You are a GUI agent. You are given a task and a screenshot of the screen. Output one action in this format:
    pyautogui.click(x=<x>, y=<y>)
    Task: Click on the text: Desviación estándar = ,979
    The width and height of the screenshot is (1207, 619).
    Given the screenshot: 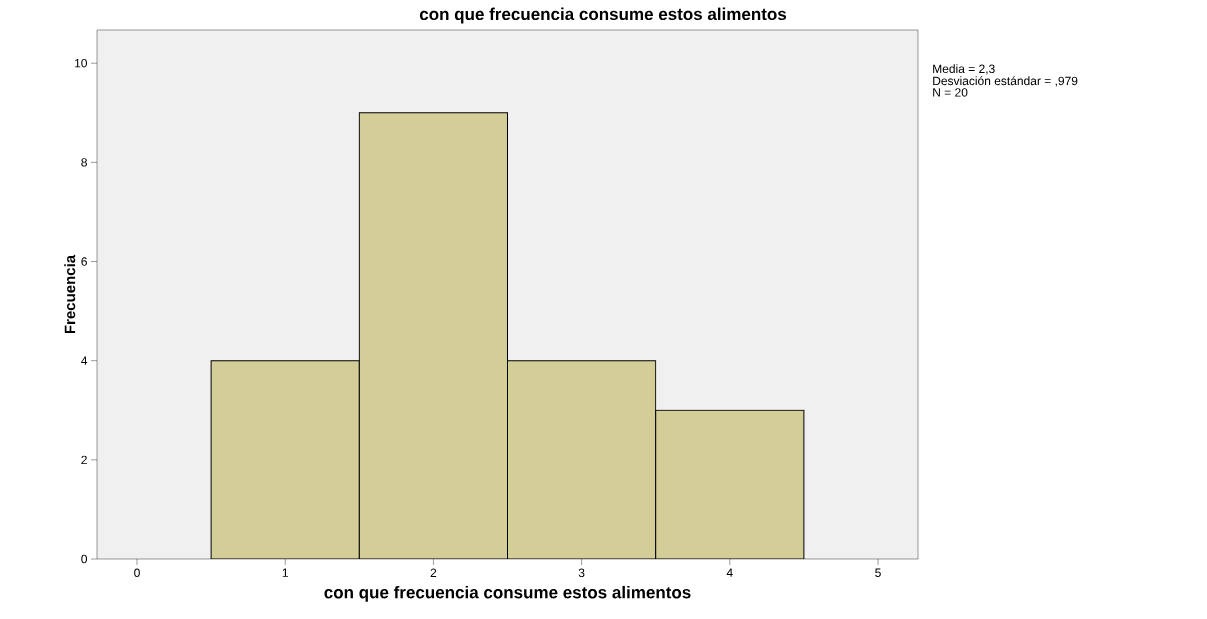 What is the action you would take?
    pyautogui.click(x=1005, y=81)
    